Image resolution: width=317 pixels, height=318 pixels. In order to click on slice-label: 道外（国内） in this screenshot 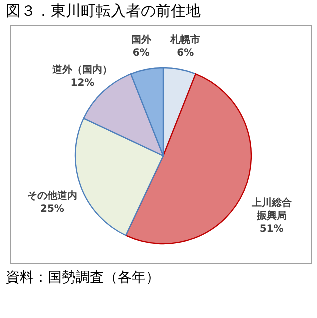, I will do `click(82, 70)`.